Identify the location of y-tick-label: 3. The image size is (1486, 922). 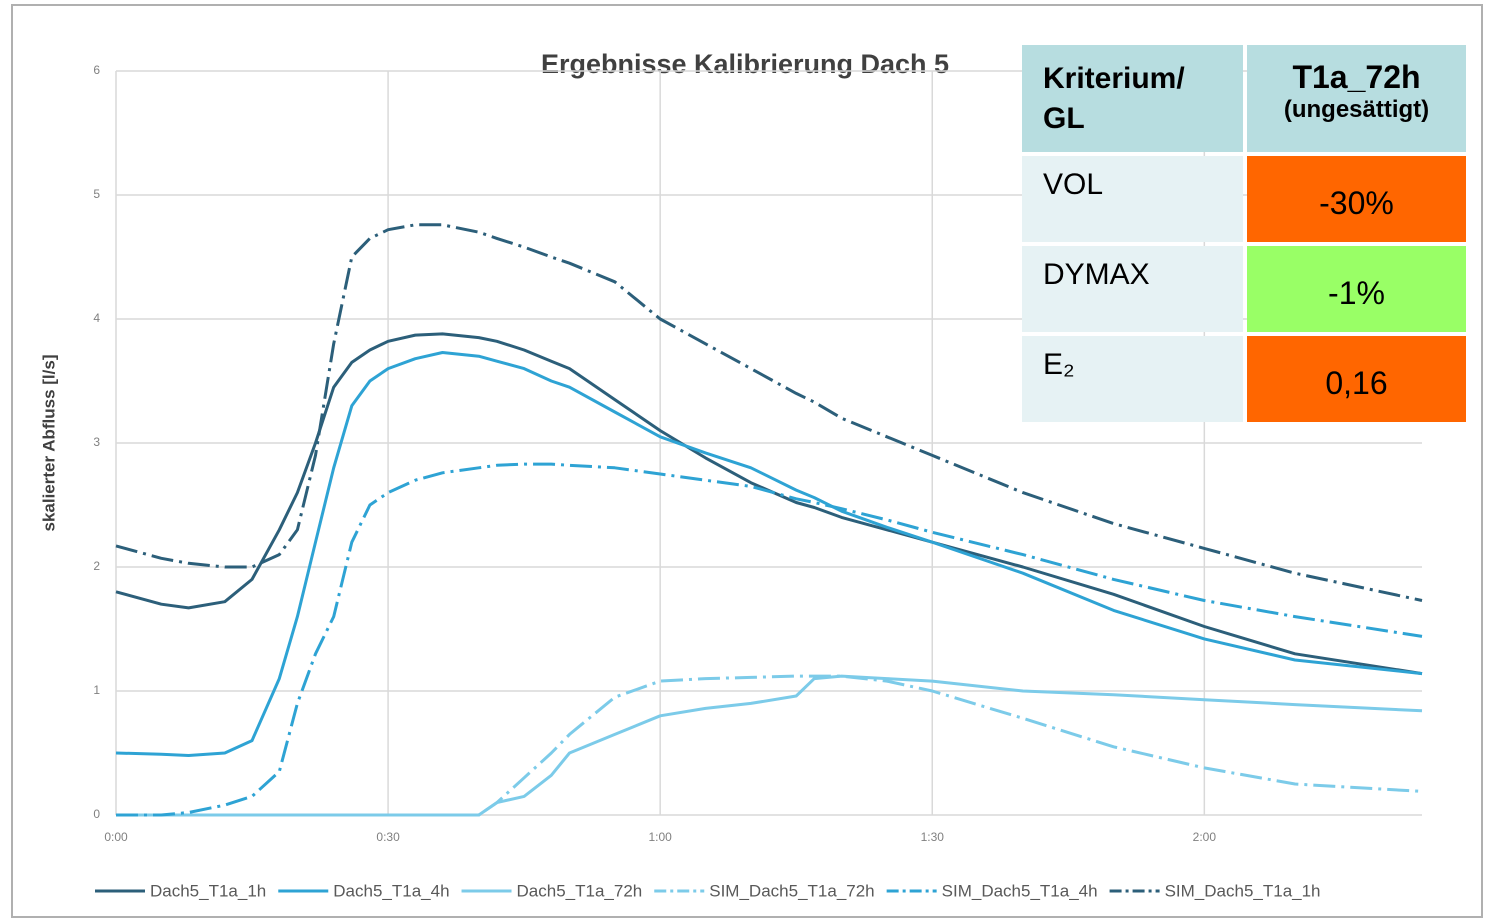
(96, 442).